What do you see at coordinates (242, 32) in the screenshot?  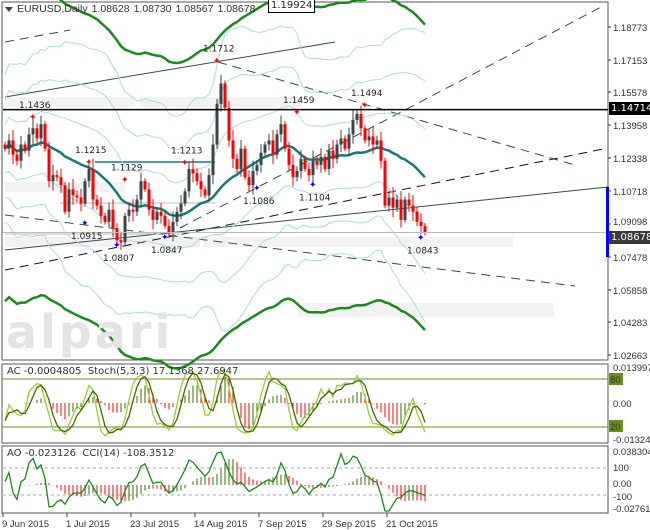 I see `upper-envelope-line` at bounding box center [242, 32].